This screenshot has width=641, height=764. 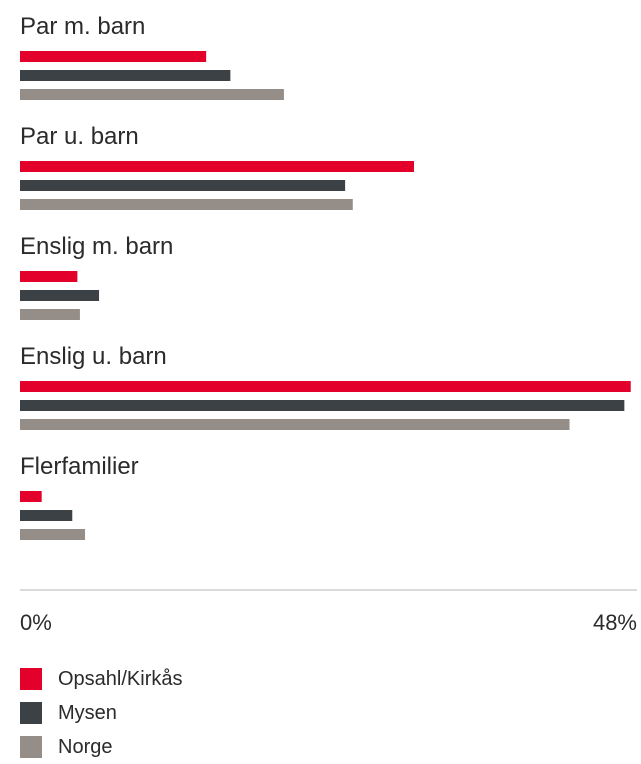 I want to click on bar-group-flerfamilier: Flerfamilier, so click(x=79, y=496).